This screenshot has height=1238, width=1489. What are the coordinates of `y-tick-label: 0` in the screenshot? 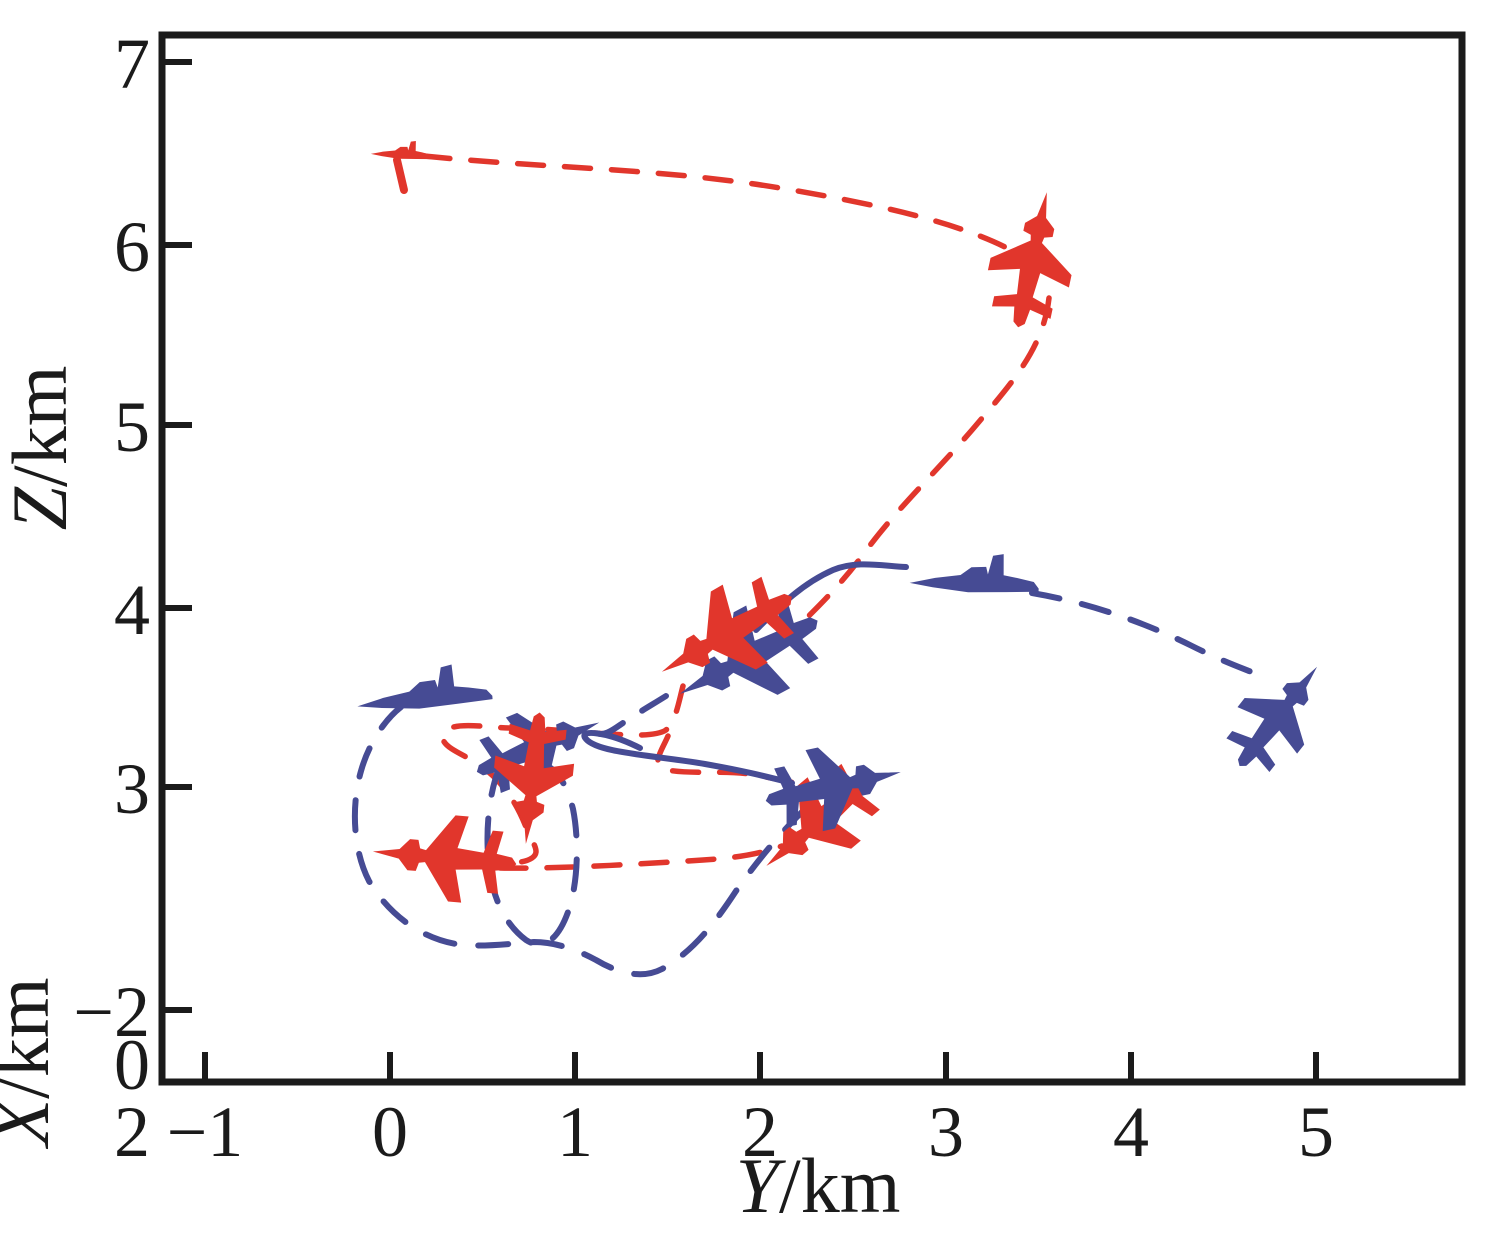 It's located at (390, 1132).